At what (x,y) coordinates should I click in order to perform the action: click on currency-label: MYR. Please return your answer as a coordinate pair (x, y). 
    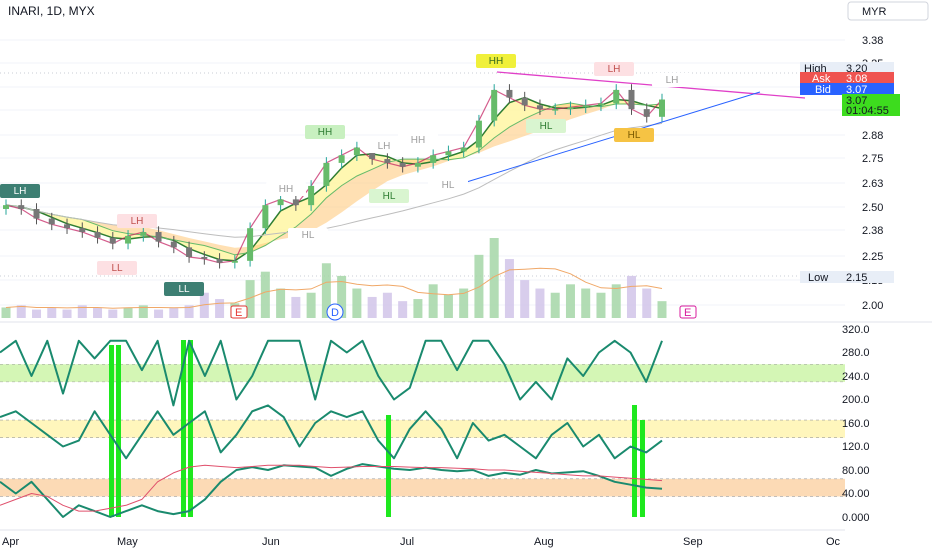
    Looking at the image, I should click on (874, 12).